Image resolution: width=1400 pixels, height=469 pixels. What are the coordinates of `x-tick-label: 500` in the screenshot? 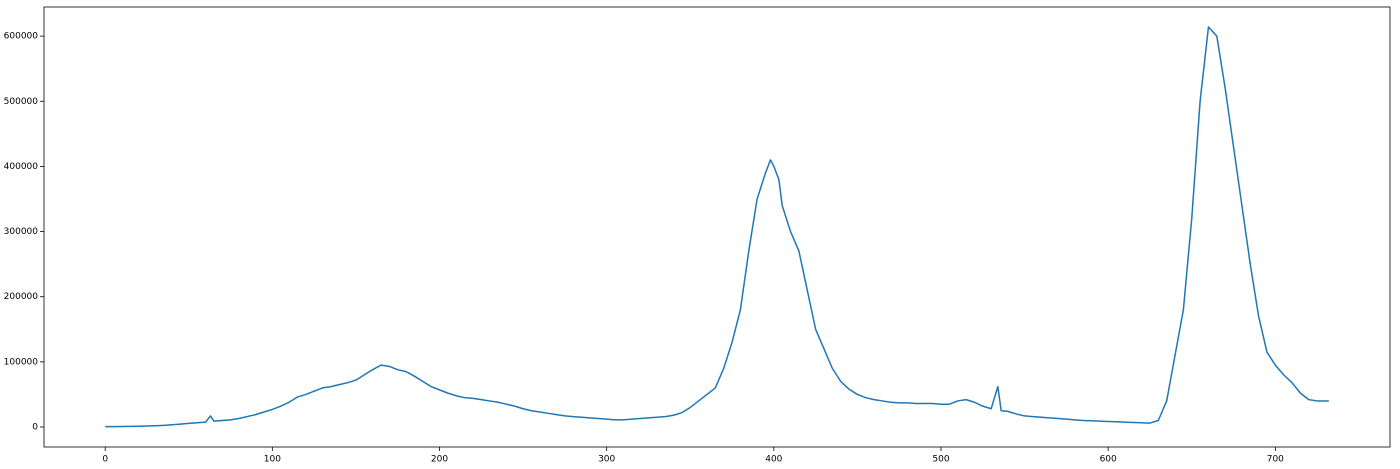 It's located at (940, 460).